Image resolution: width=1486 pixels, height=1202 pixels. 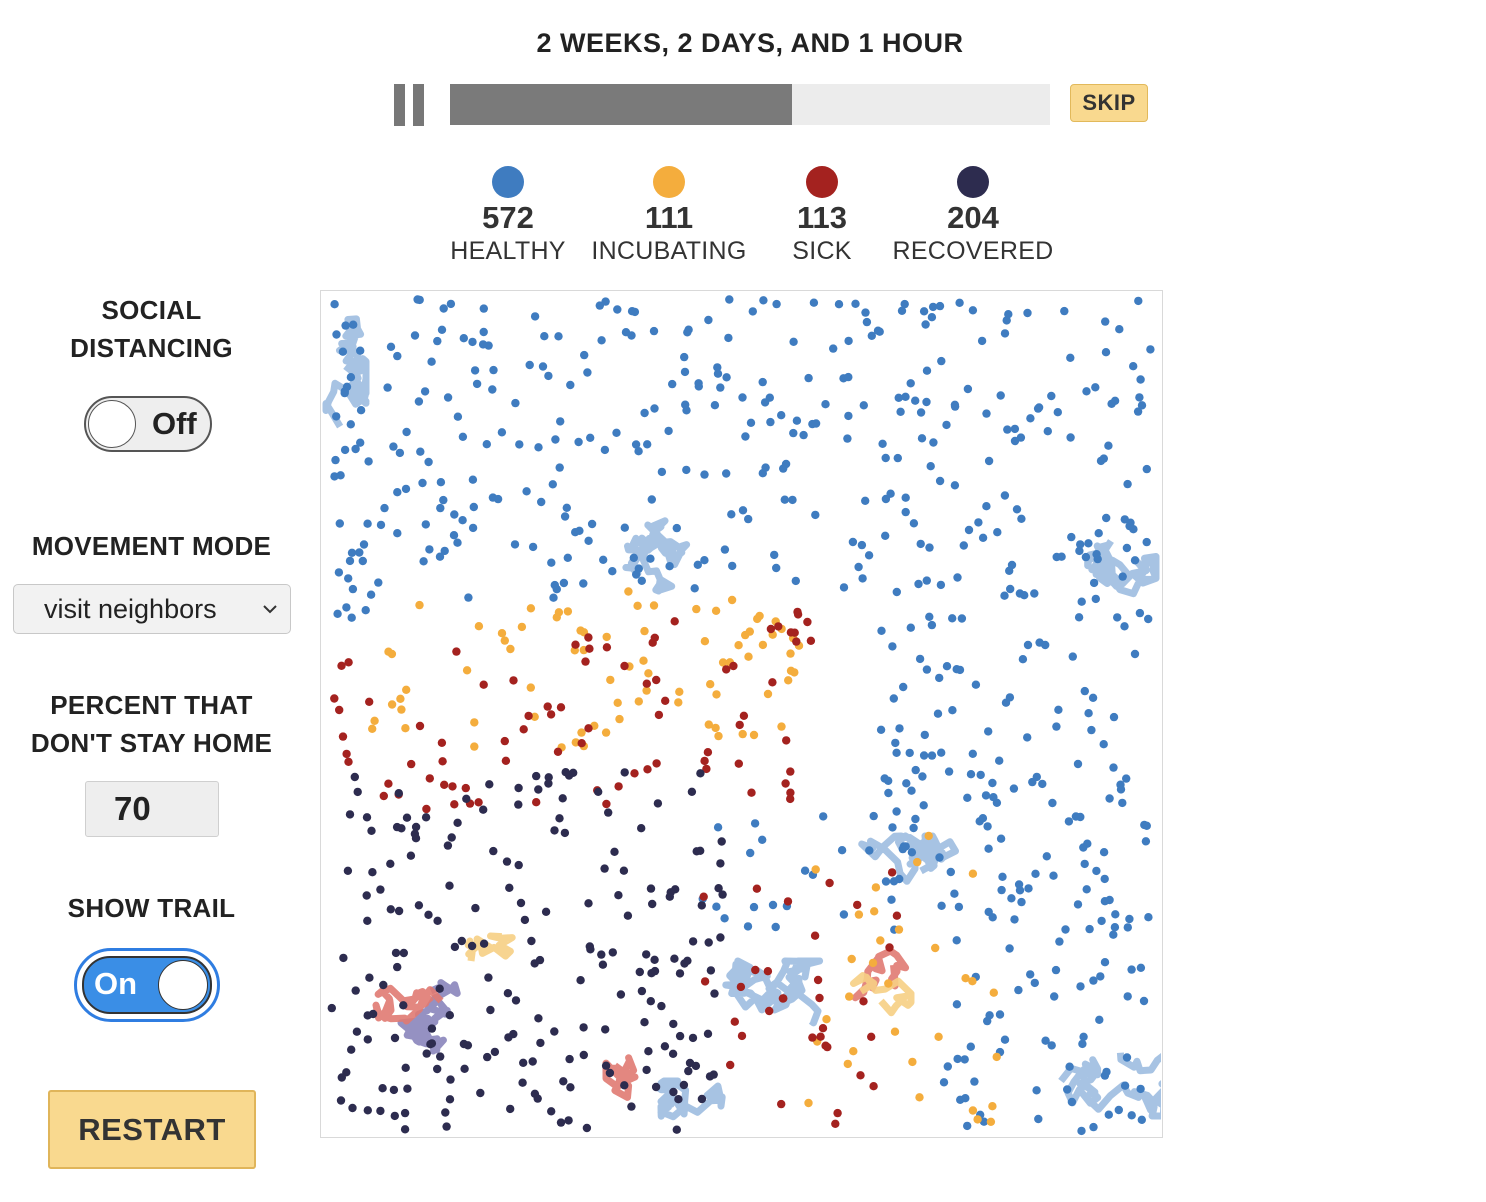 What do you see at coordinates (152, 609) in the screenshot?
I see `movement-mode-select: visit neighbors` at bounding box center [152, 609].